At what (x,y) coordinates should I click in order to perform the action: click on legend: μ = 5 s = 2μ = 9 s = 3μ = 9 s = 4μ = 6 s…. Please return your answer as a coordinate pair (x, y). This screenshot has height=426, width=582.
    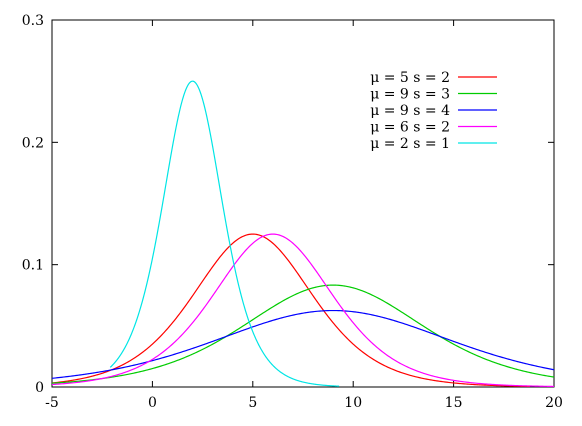
    Looking at the image, I should click on (433, 111).